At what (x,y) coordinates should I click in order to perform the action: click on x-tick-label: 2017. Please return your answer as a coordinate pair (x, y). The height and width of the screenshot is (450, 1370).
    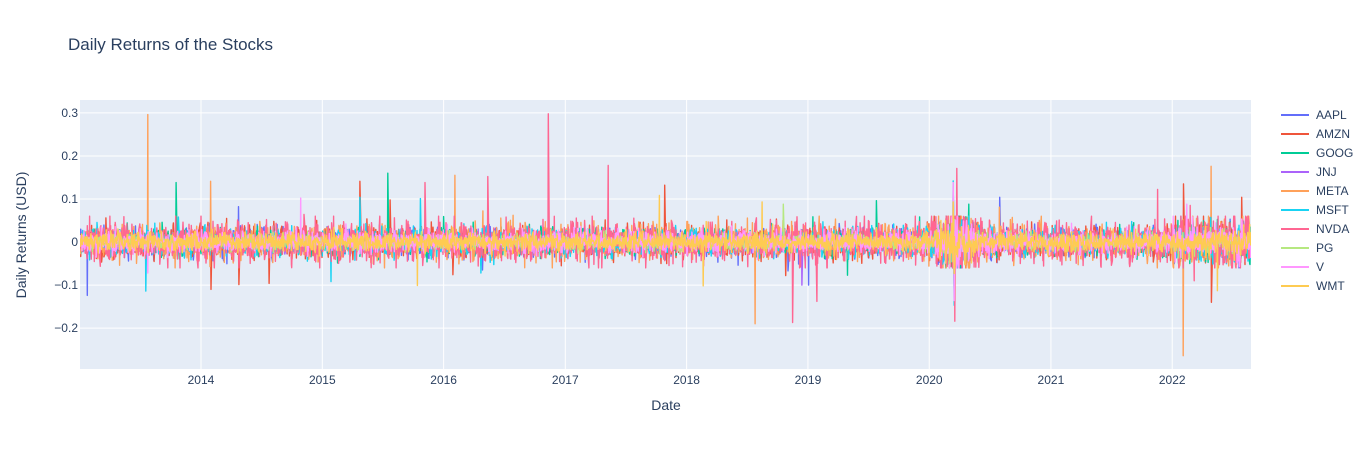
    Looking at the image, I should click on (565, 380).